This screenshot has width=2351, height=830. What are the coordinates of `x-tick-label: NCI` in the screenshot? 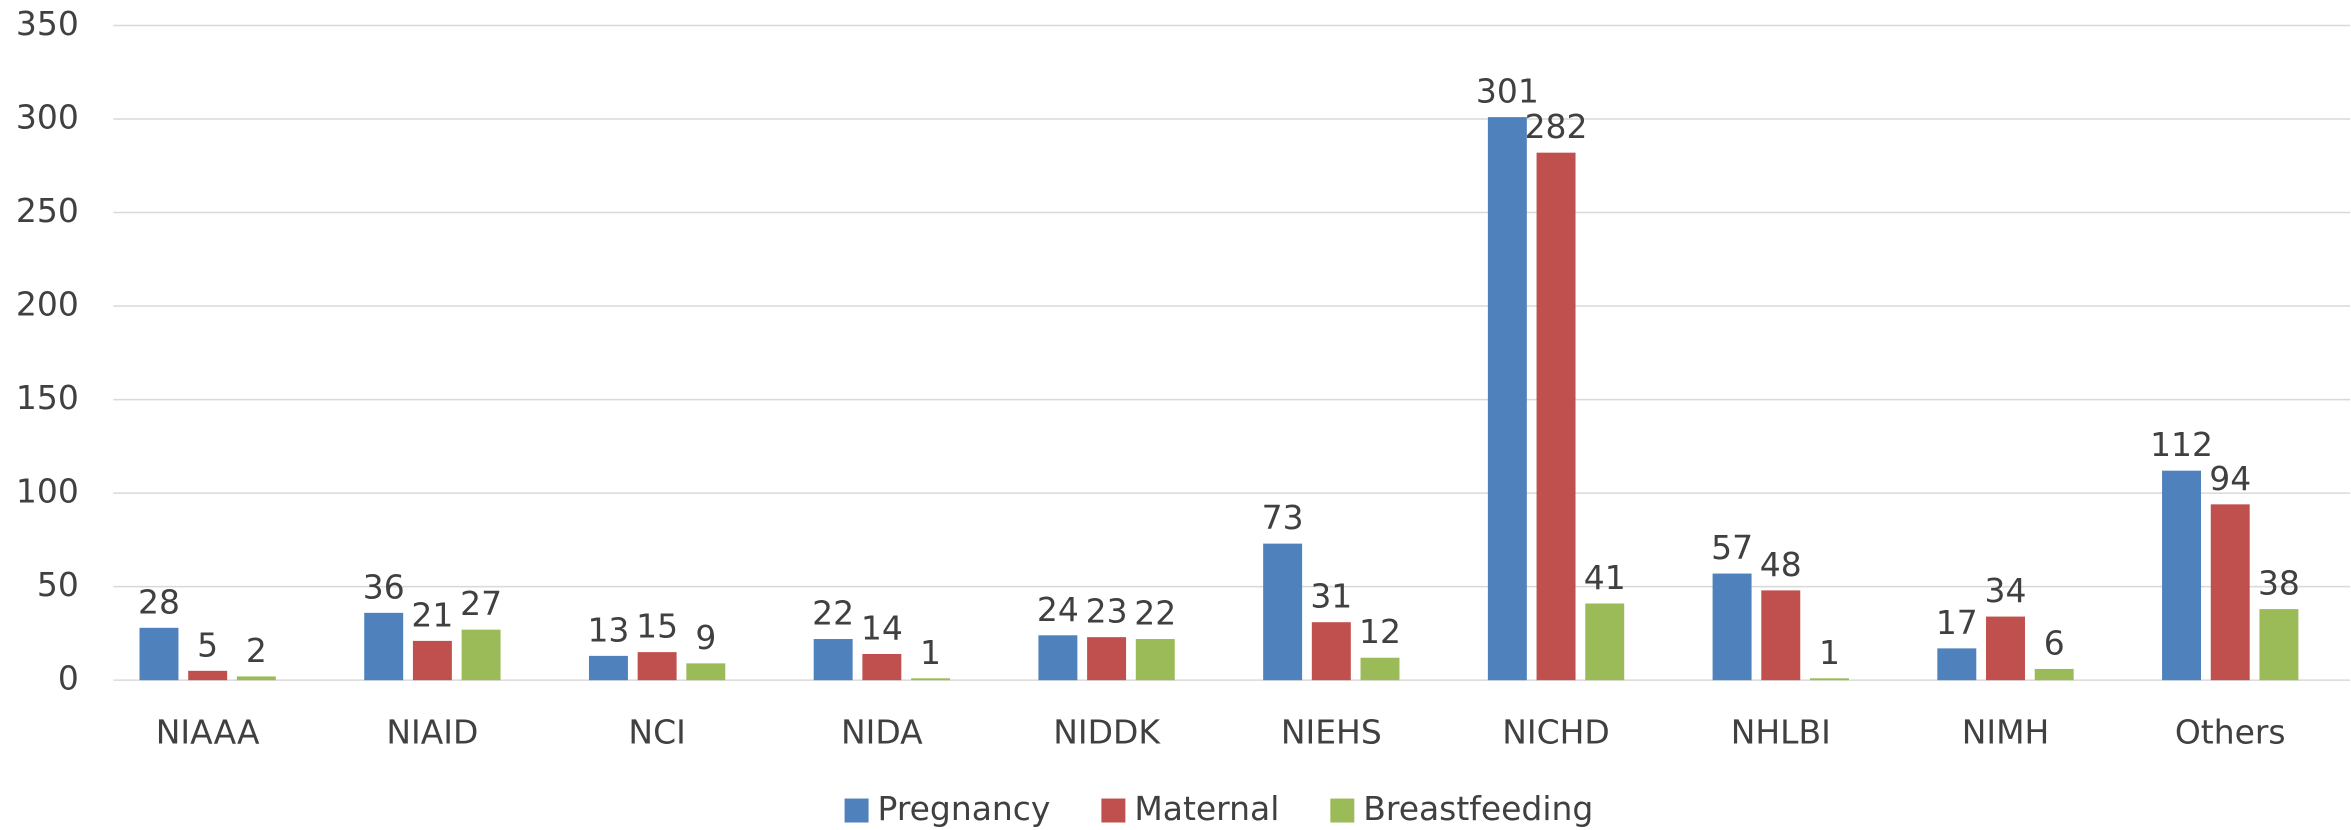 It's located at (656, 732).